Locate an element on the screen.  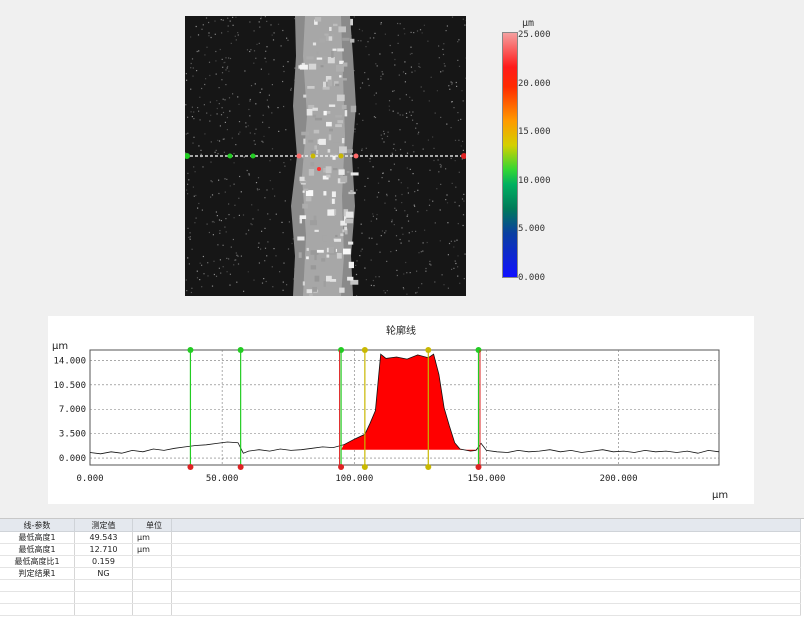
red-marker-bottom-handle is located at coordinates (190, 467).